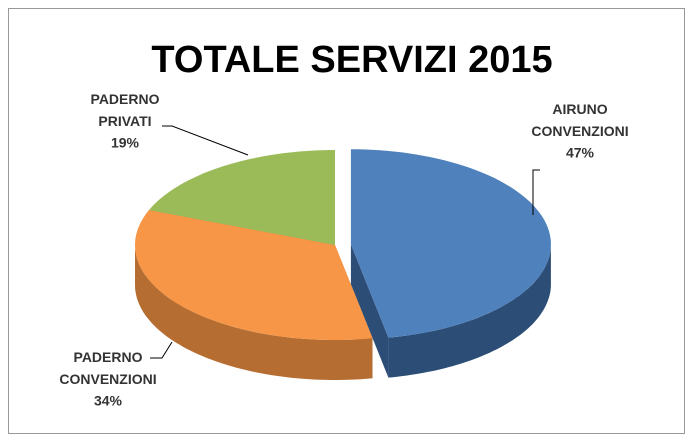  What do you see at coordinates (579, 120) in the screenshot?
I see `slice-label: AIRUNO CONVENZIONI` at bounding box center [579, 120].